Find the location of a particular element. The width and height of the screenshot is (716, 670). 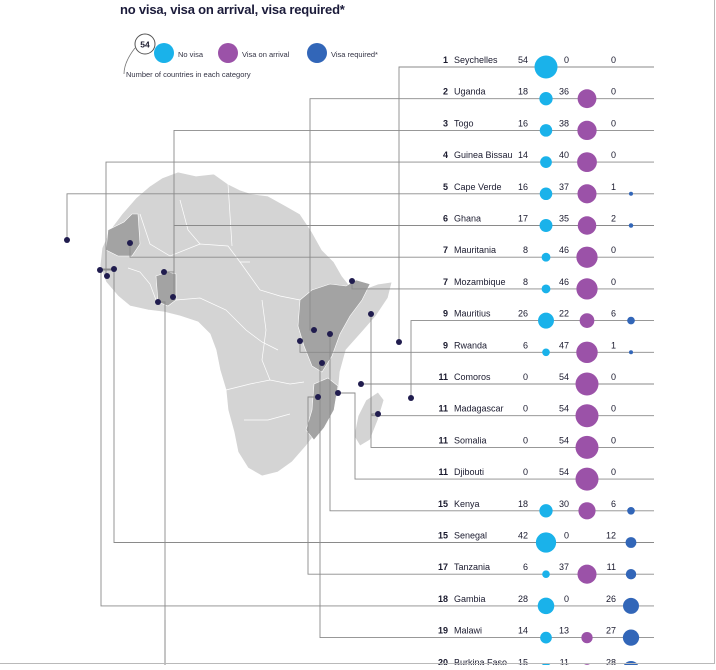

table-row: 11 Comoros 0 54 0 is located at coordinates (546, 384).